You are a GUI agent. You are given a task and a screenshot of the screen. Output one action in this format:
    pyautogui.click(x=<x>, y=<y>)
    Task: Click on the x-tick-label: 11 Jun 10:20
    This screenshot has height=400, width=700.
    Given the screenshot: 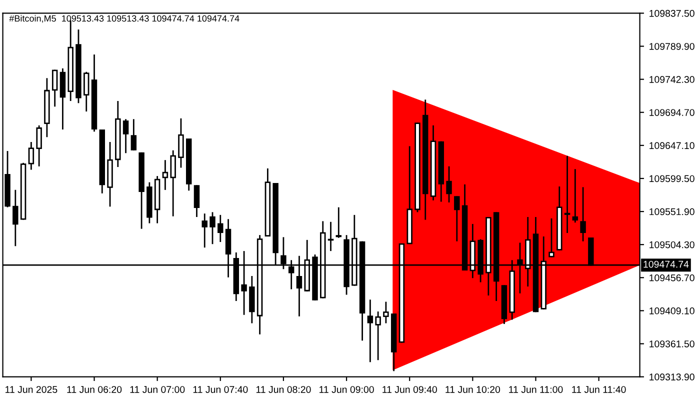 What is the action you would take?
    pyautogui.click(x=473, y=389)
    